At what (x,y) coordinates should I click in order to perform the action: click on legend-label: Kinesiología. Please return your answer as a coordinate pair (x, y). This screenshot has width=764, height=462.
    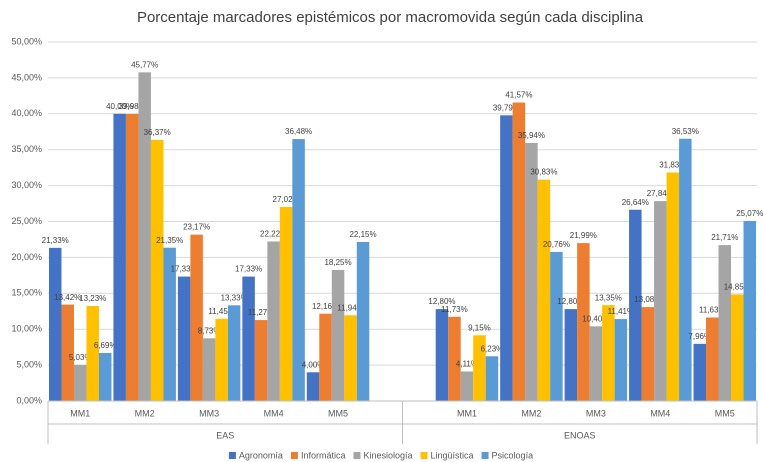
    Looking at the image, I should click on (387, 455).